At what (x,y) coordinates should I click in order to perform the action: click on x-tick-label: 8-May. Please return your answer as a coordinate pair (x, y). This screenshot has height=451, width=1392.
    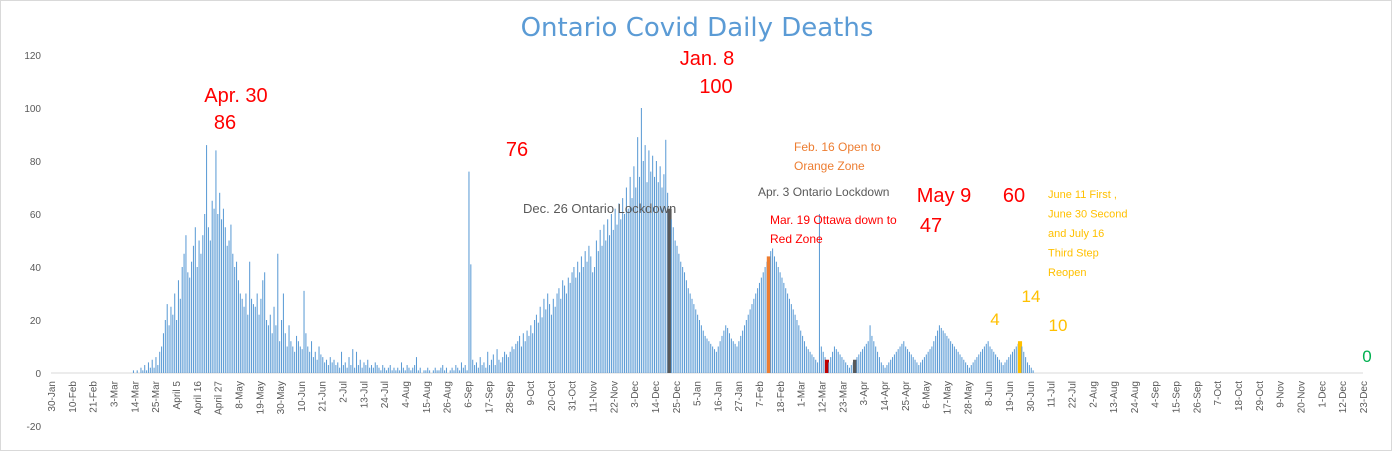
    Looking at the image, I should click on (239, 395).